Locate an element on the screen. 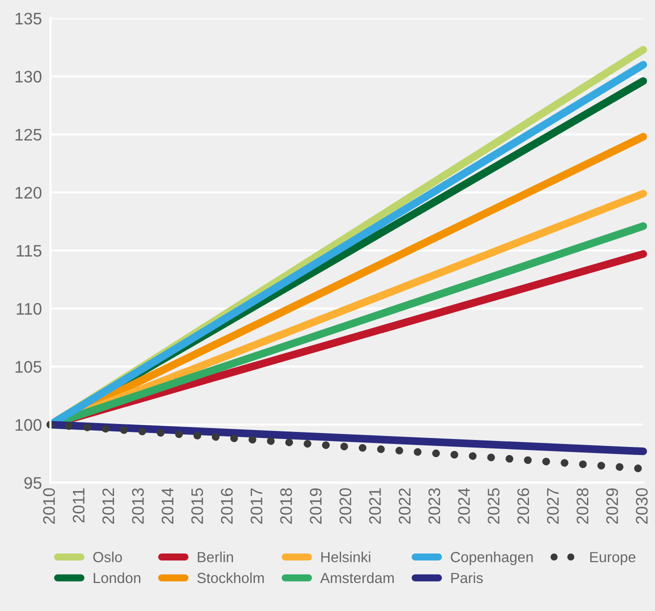 The height and width of the screenshot is (611, 655). y-tick-label: 130 is located at coordinates (29, 76).